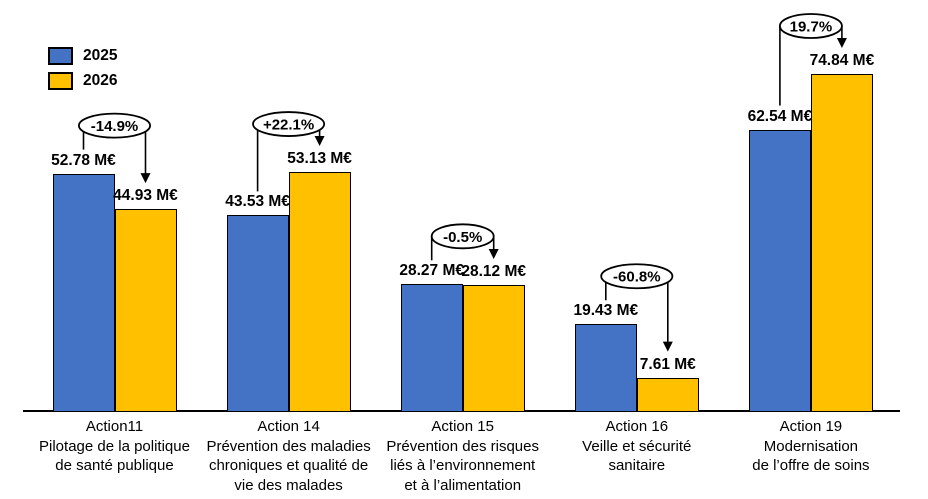 The height and width of the screenshot is (499, 928). What do you see at coordinates (83, 160) in the screenshot?
I see `value-label-2025-group-1: 52.78 M€` at bounding box center [83, 160].